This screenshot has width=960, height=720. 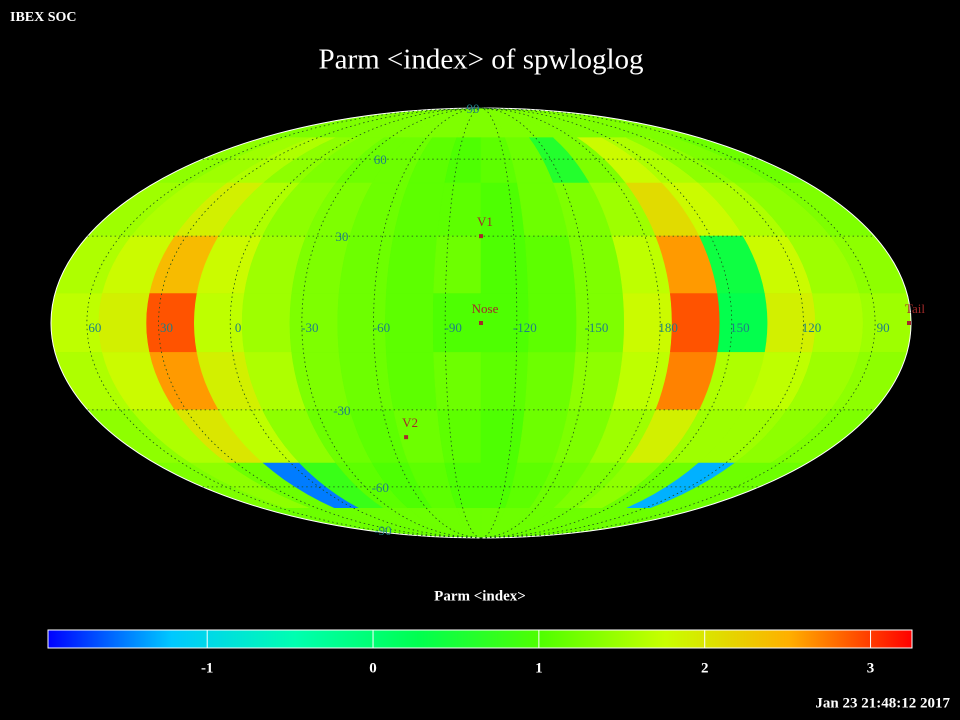 What do you see at coordinates (539, 668) in the screenshot?
I see `colorbar-tick-label: 1` at bounding box center [539, 668].